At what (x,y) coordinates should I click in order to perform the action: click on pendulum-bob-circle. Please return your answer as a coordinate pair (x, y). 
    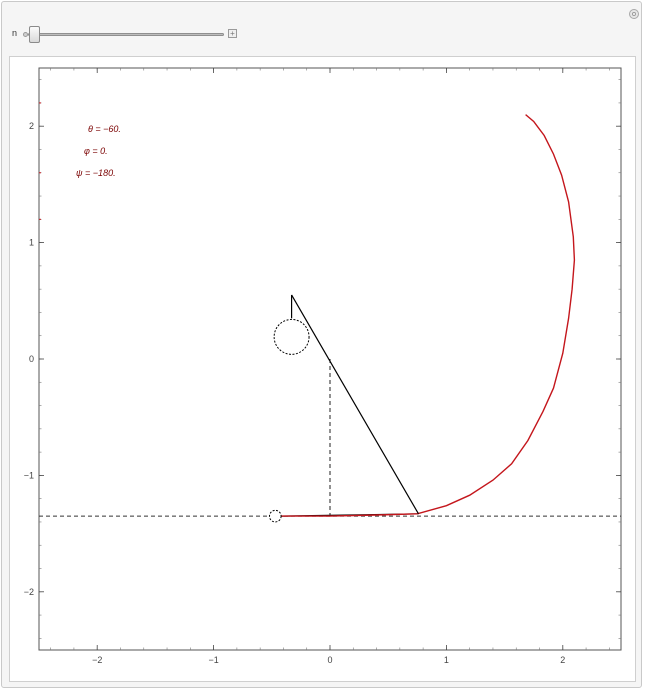
    Looking at the image, I should click on (291, 336).